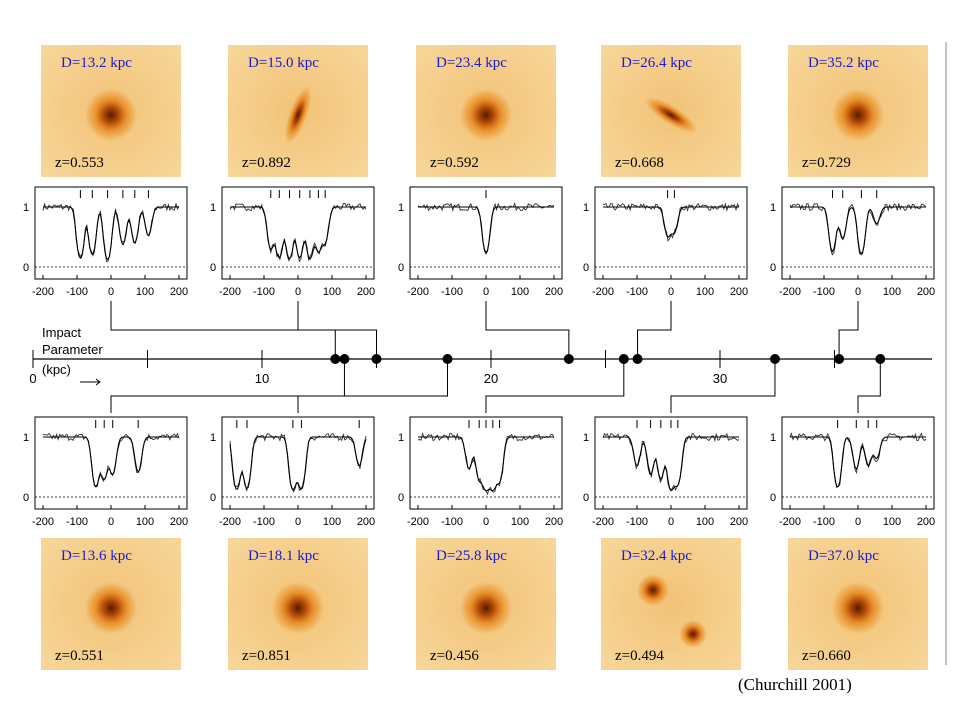 The height and width of the screenshot is (720, 960). Describe the element at coordinates (32, 378) in the screenshot. I see `axis-tick-label: 0` at that location.